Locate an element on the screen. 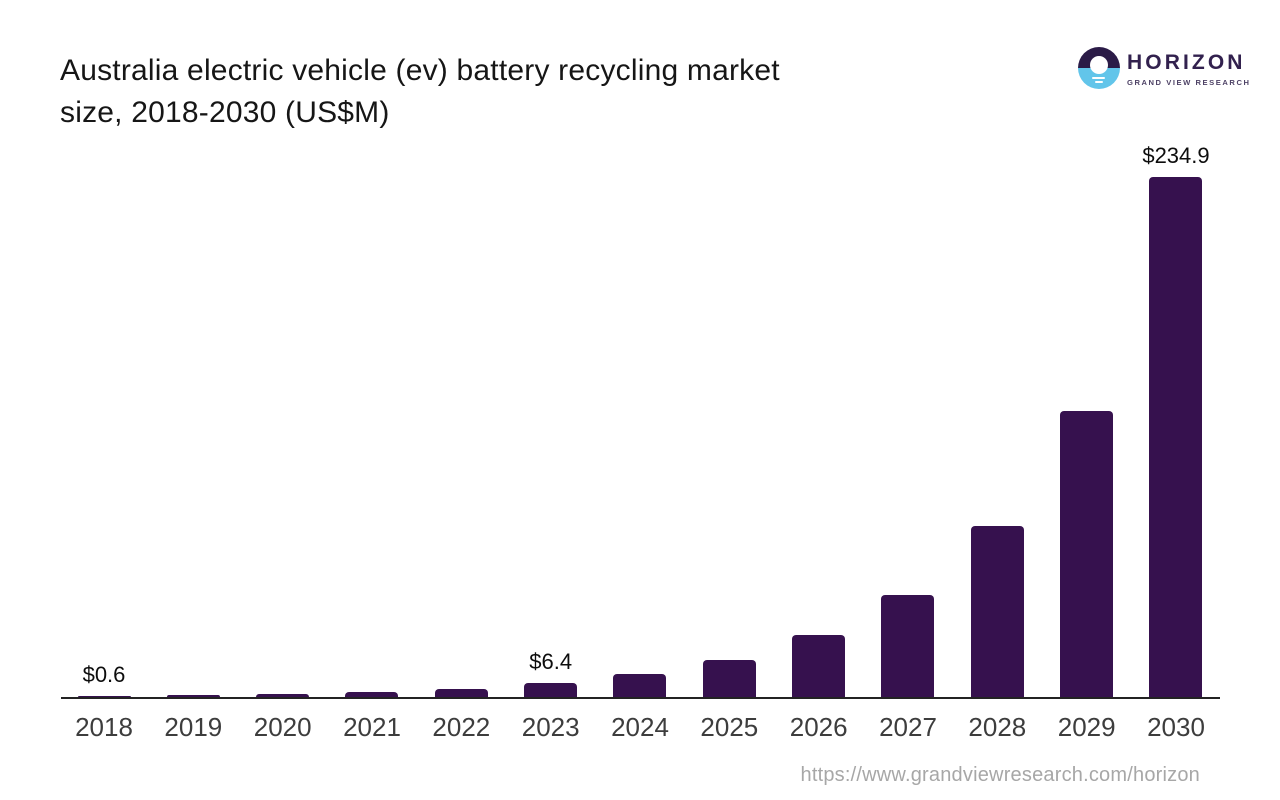 The width and height of the screenshot is (1280, 800). x-tick-2022: 2022 is located at coordinates (461, 727).